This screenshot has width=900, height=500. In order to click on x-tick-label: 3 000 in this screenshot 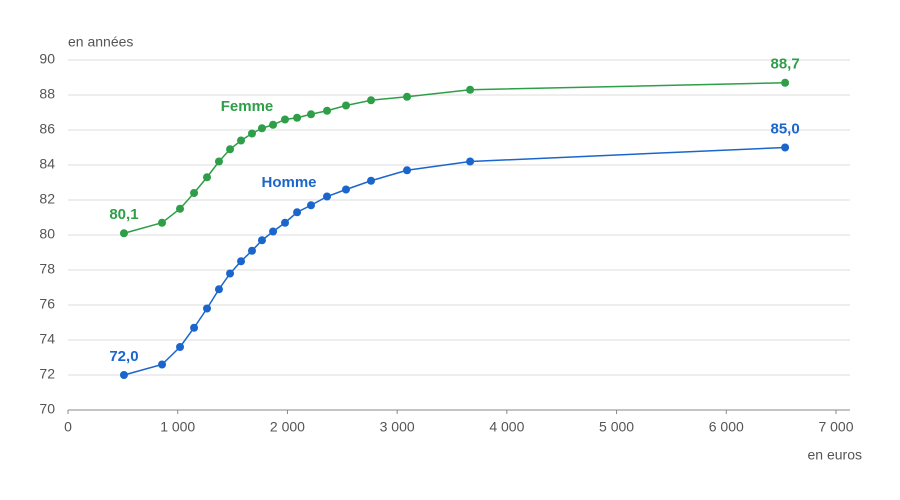, I will do `click(397, 427)`.